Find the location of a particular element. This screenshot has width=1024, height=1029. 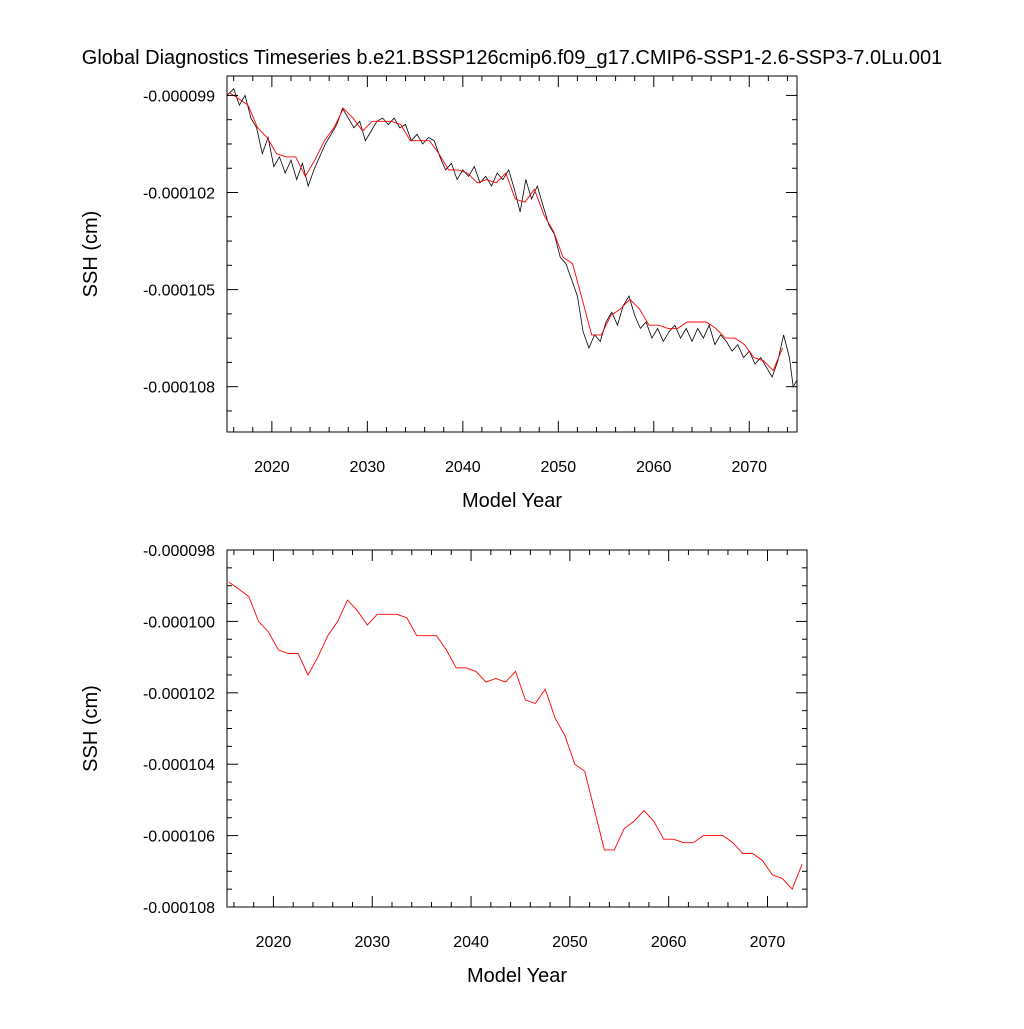

y-tick-label: -0.000104 is located at coordinates (179, 765).